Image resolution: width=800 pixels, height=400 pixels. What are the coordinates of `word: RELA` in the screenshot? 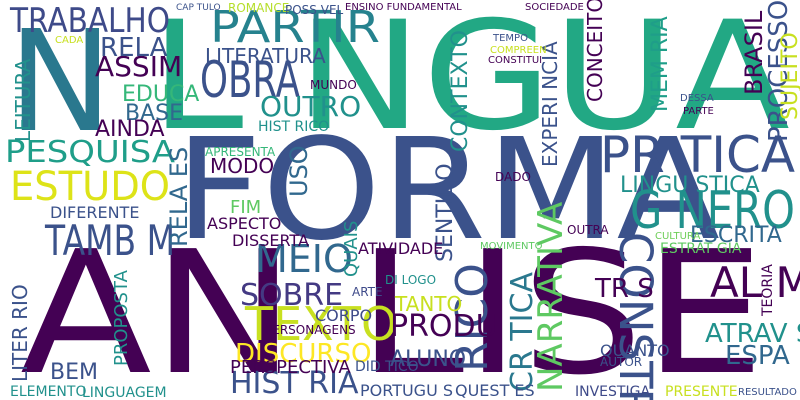 It's located at (134, 48).